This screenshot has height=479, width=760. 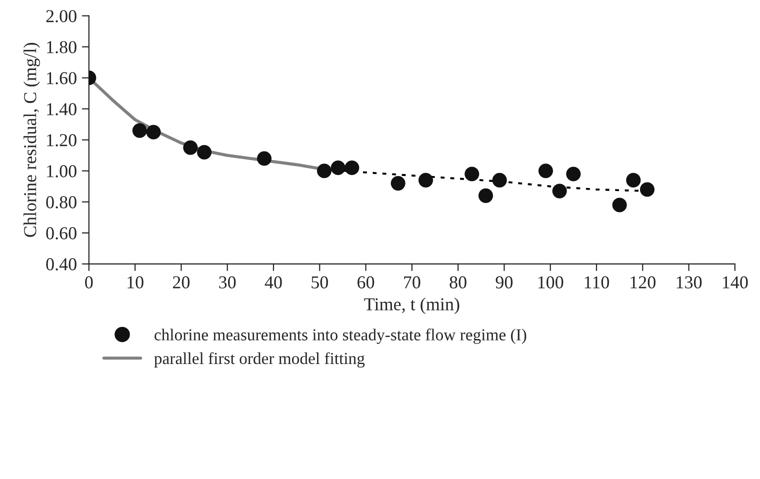 What do you see at coordinates (227, 282) in the screenshot?
I see `x-tick-label: 30` at bounding box center [227, 282].